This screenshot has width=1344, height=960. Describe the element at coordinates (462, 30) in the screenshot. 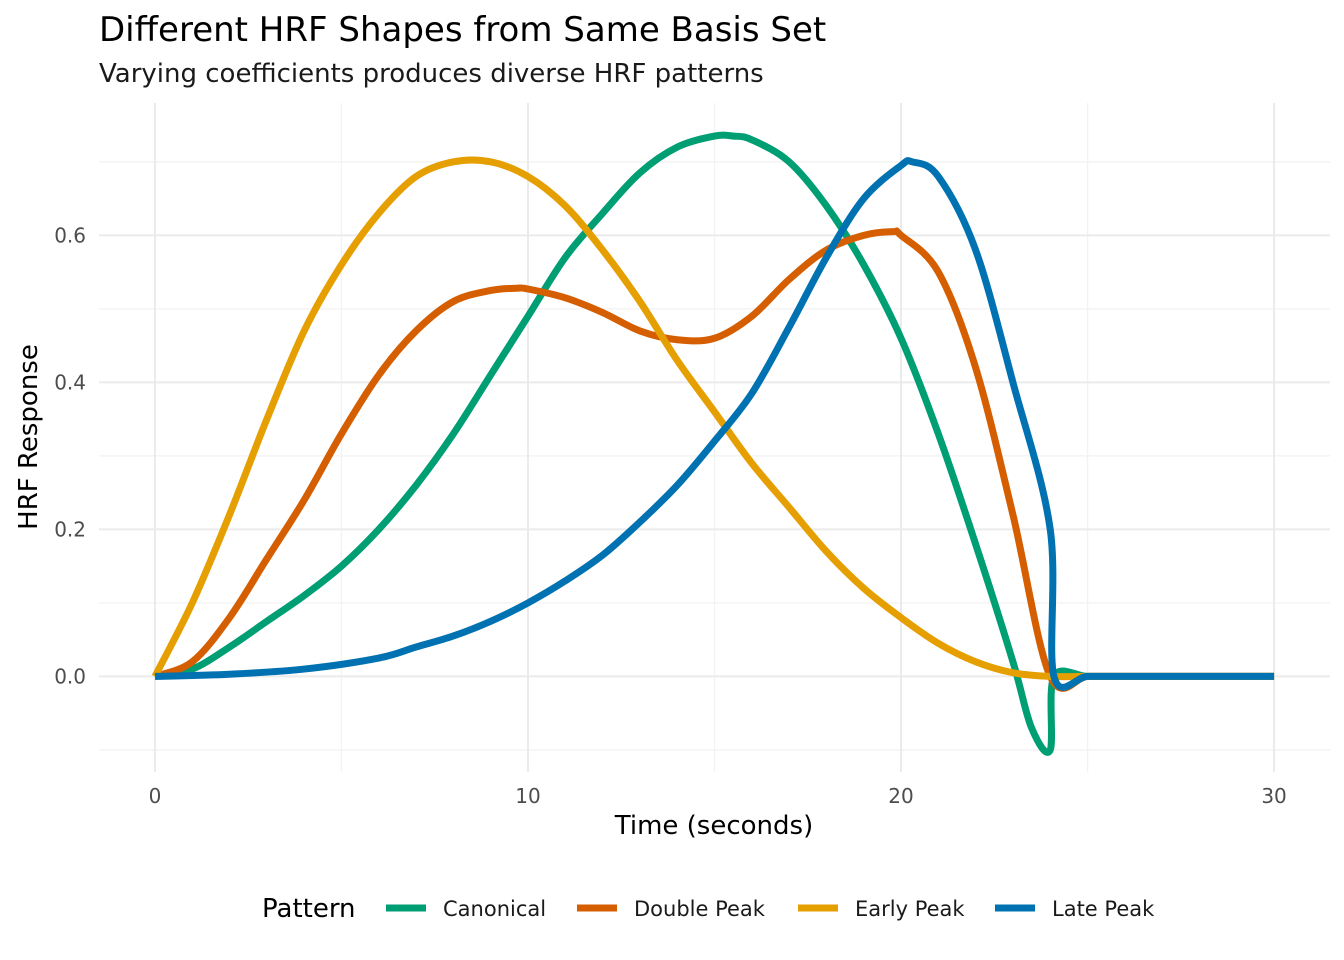

I see `chart-title: Different HRF Shapes from Same Basis Set` at that location.